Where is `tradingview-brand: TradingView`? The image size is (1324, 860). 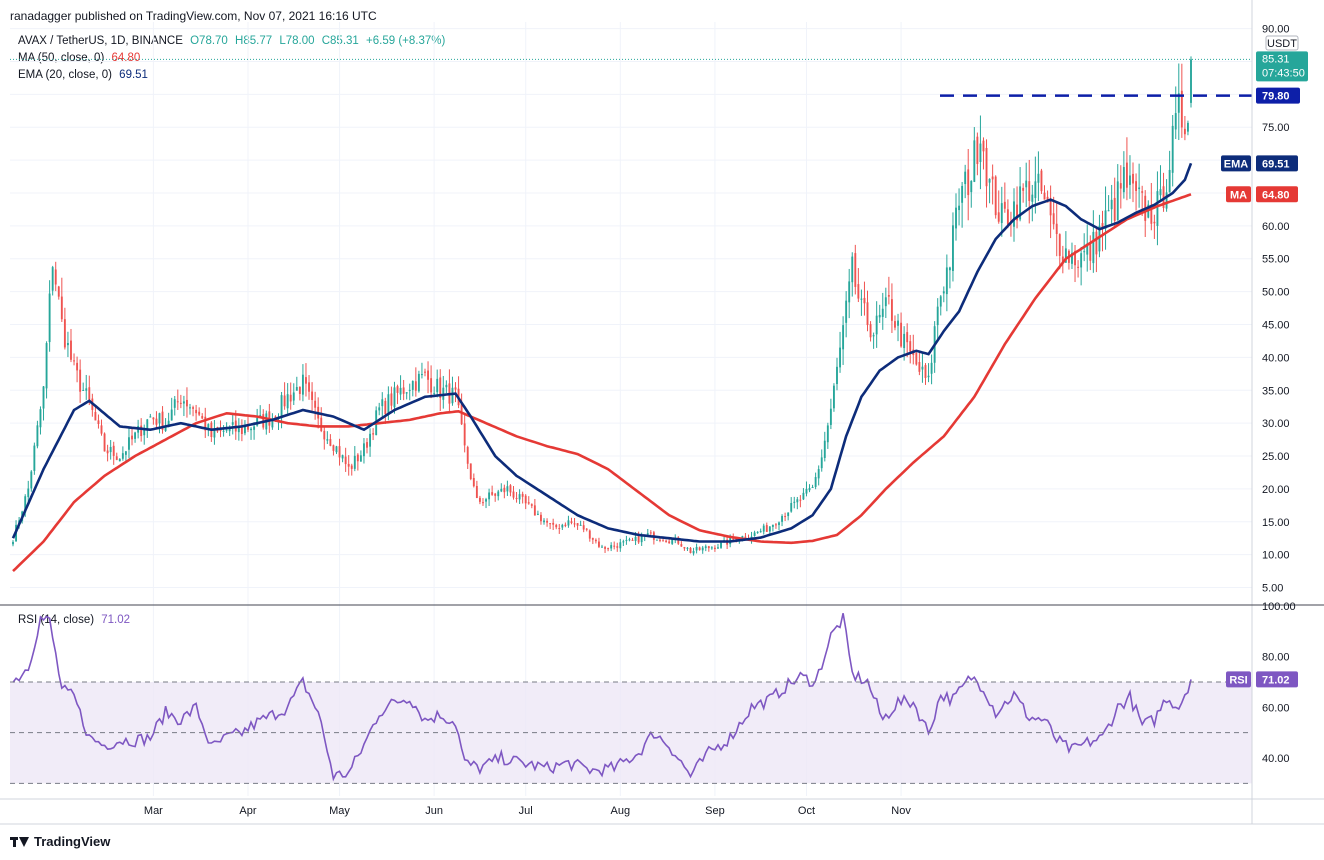
tradingview-brand: TradingView is located at coordinates (60, 841).